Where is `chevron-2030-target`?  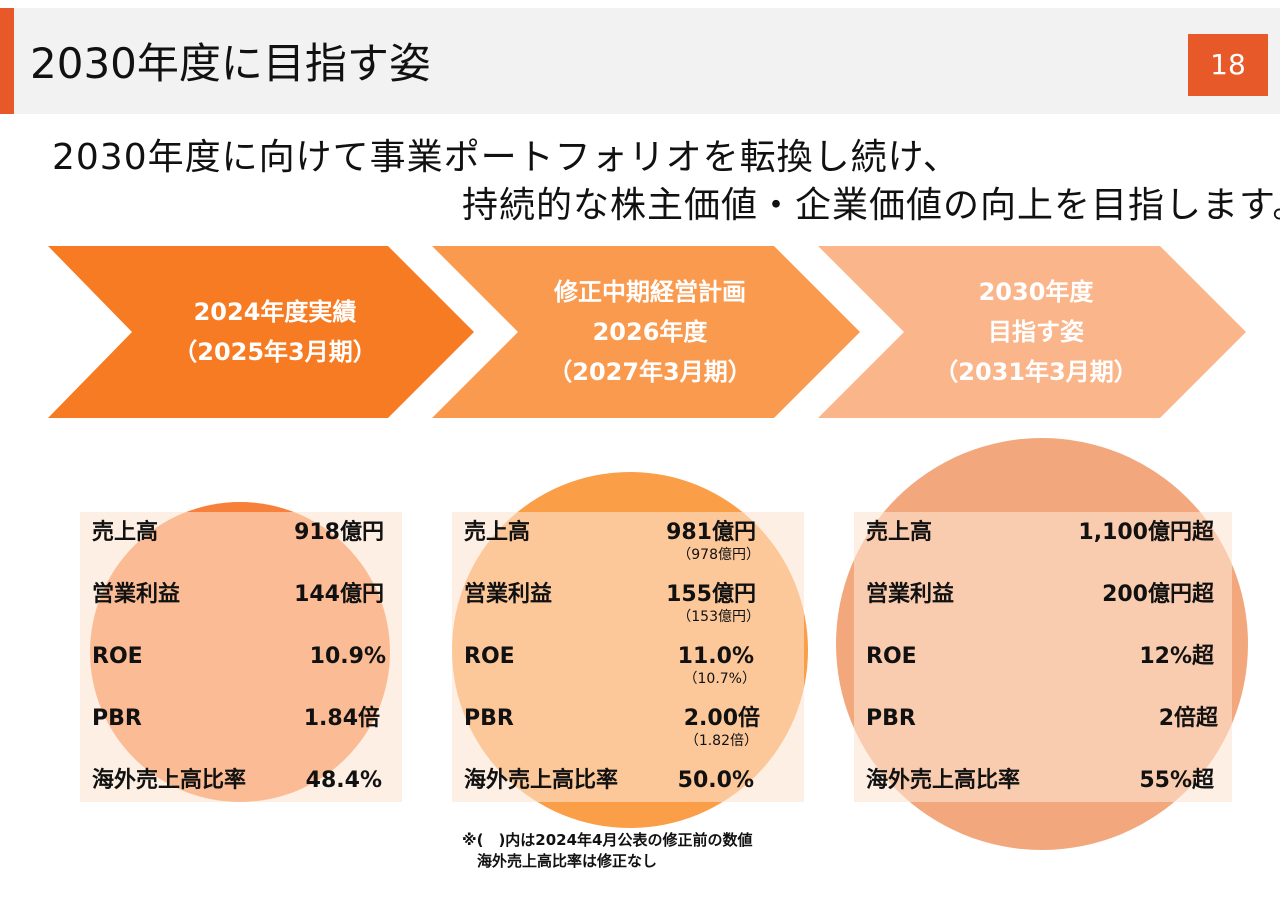
chevron-2030-target is located at coordinates (1032, 332).